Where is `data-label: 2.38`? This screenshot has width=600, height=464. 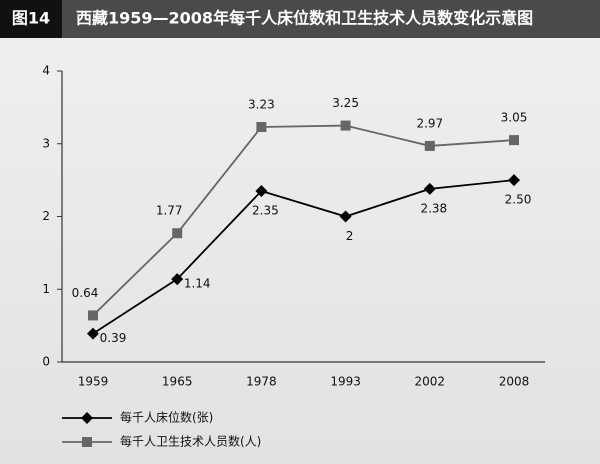
data-label: 2.38 is located at coordinates (433, 208).